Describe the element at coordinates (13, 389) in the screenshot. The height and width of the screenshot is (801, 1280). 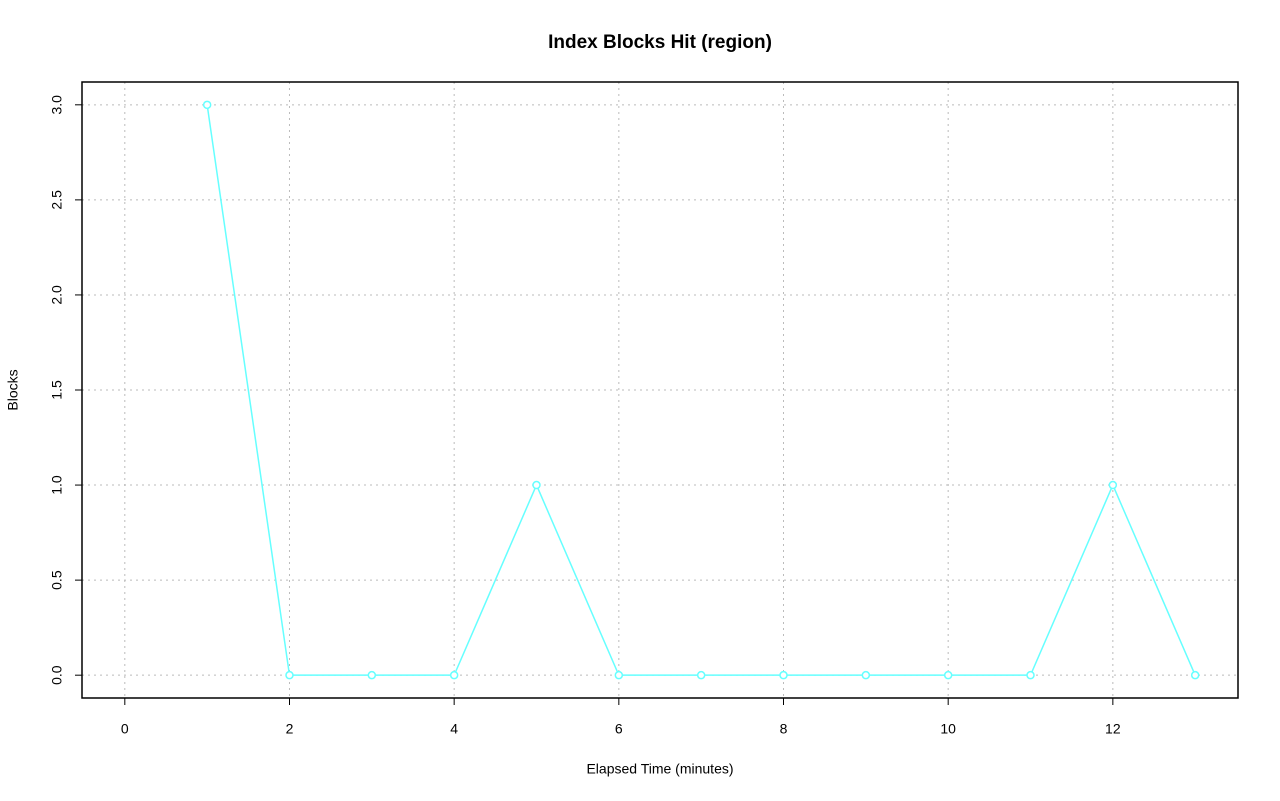
I see `y-axis-title: Blocks` at that location.